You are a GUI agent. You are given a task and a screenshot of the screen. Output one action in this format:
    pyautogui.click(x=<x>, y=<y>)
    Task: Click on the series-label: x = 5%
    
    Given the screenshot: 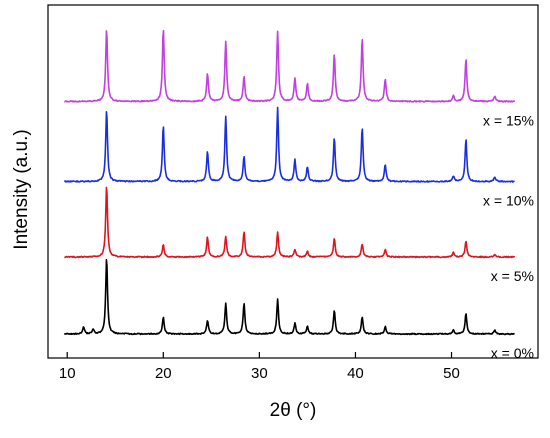 What is the action you would take?
    pyautogui.click(x=512, y=276)
    